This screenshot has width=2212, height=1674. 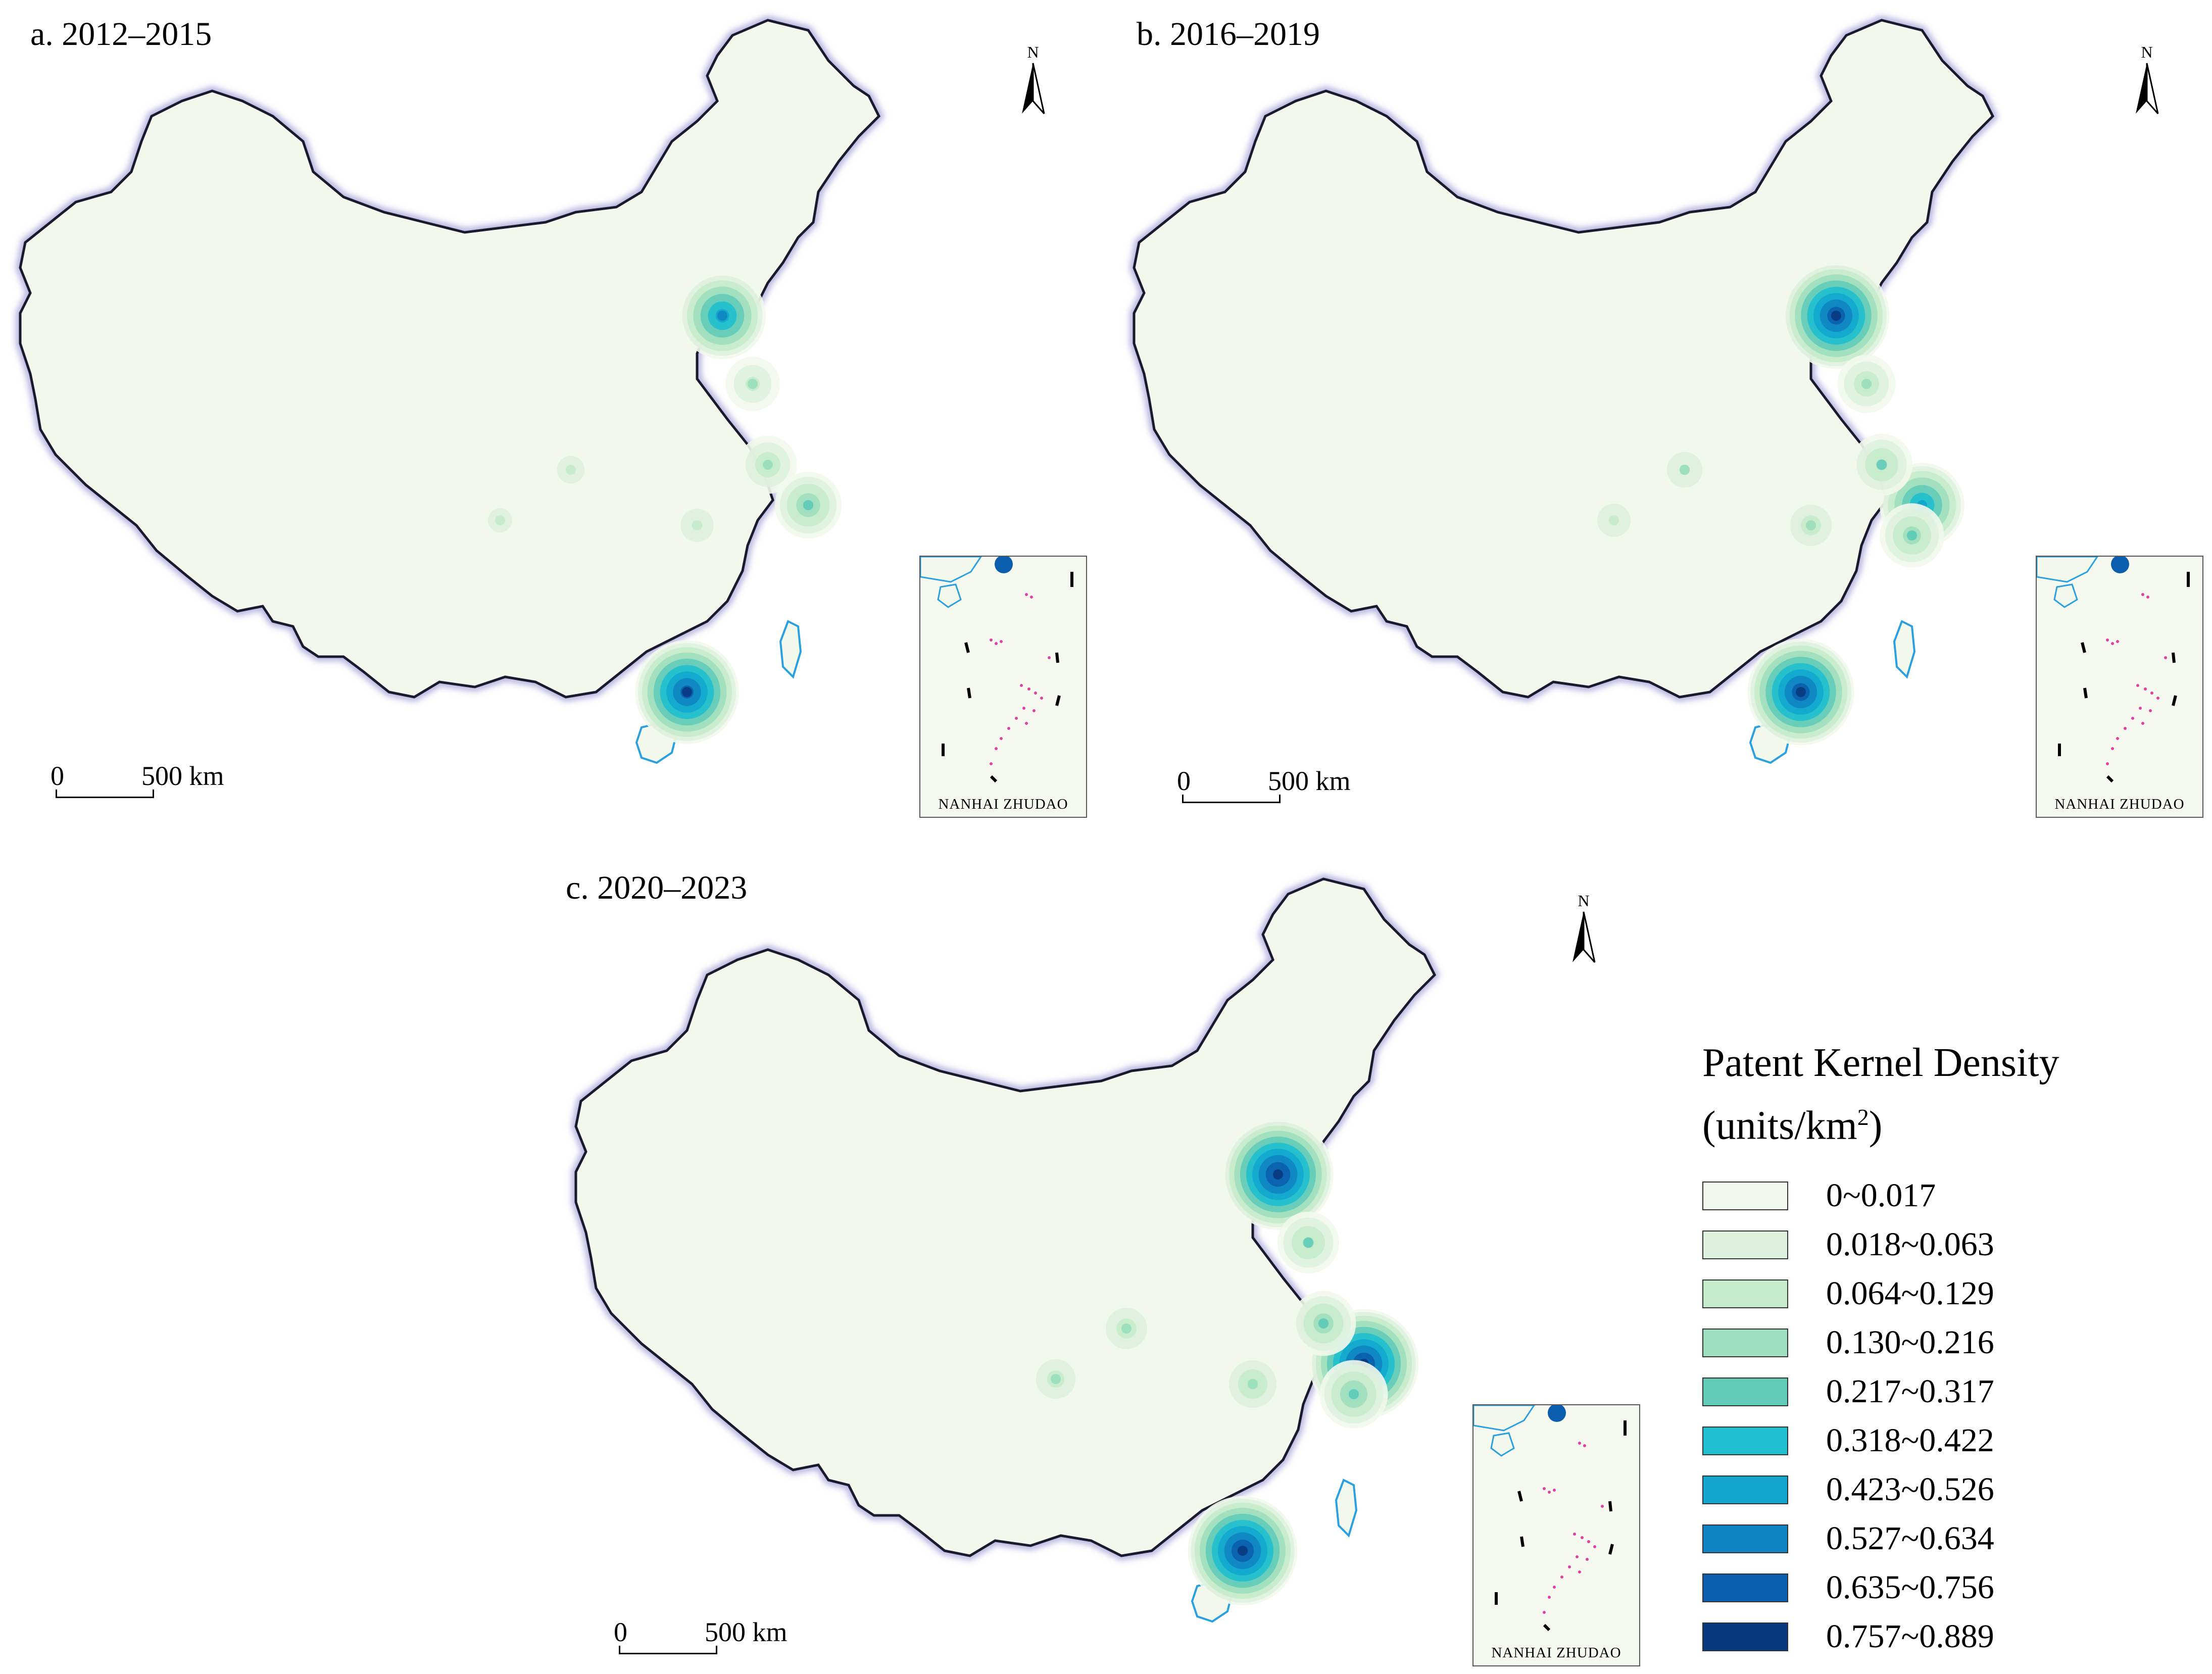 What do you see at coordinates (1880, 1063) in the screenshot?
I see `legend-title-line1: Patent Kernel Density` at bounding box center [1880, 1063].